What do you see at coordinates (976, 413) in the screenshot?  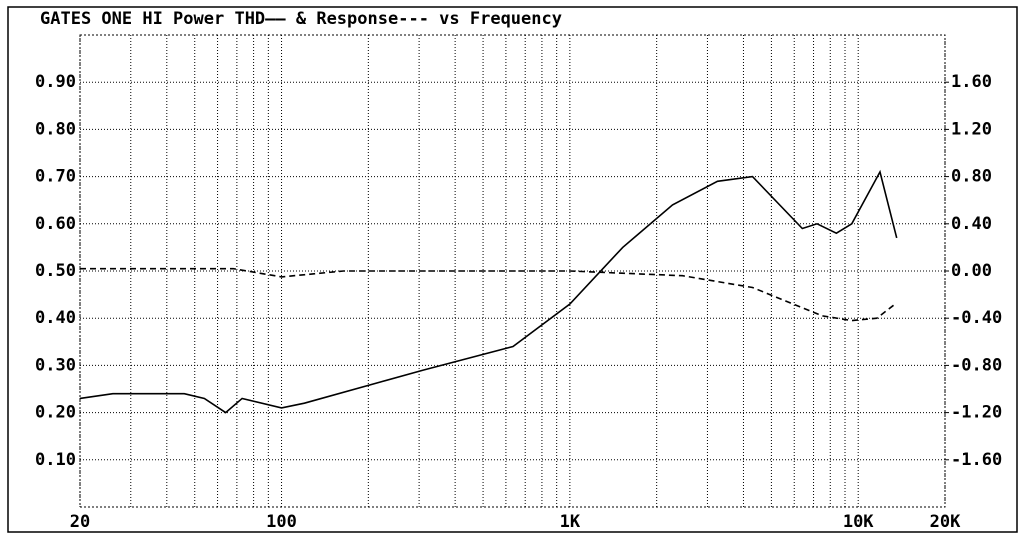 I see `y2-tick-label: -1.20` at bounding box center [976, 413].